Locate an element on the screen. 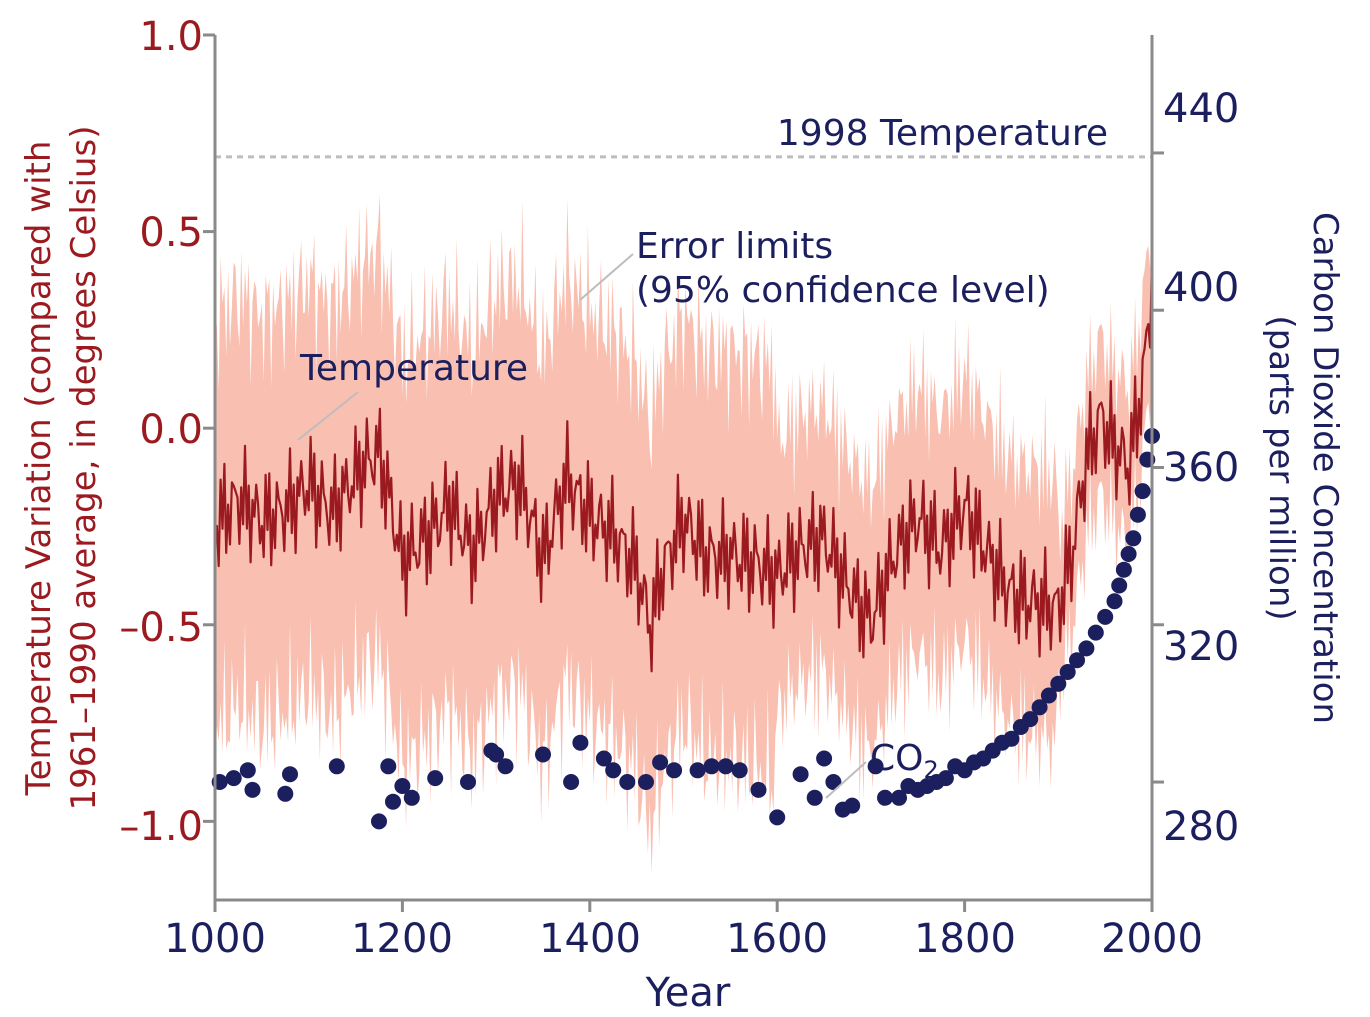 The width and height of the screenshot is (1370, 1017). y-left-axis-title-line2: 1961–1990 average, in degrees Celsius) is located at coordinates (84, 468).